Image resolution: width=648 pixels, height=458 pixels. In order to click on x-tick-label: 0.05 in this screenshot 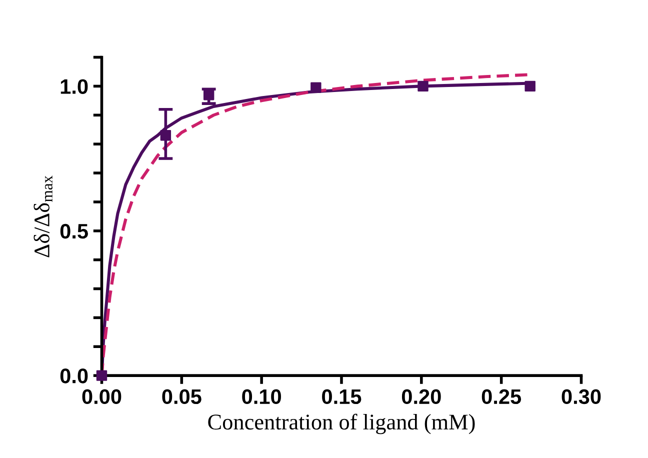, I will do `click(182, 396)`.